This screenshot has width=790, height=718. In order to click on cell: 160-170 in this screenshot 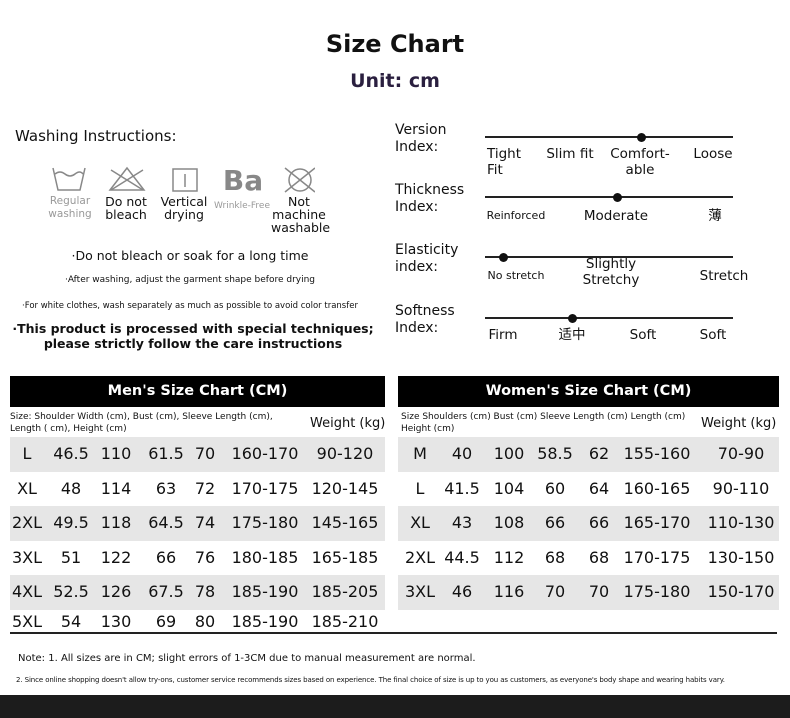, I will do `click(265, 453)`.